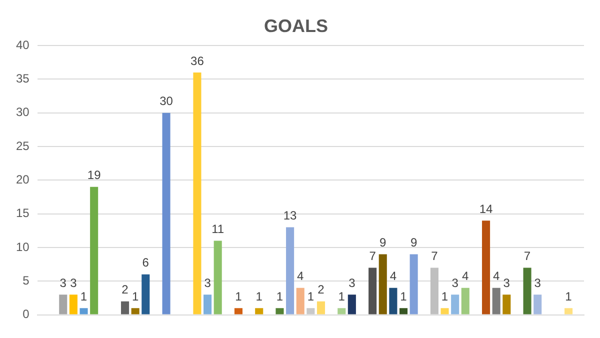 This screenshot has width=600, height=338. Describe the element at coordinates (197, 61) in the screenshot. I see `data-label: 36` at that location.